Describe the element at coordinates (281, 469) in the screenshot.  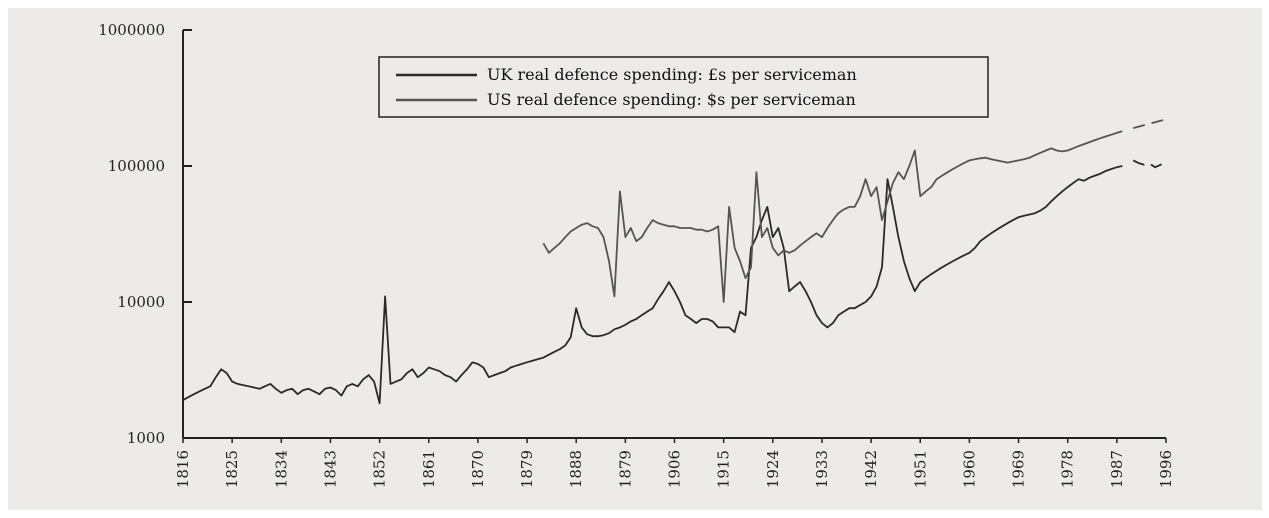
I see `x-tick-label: 1834` at that location.